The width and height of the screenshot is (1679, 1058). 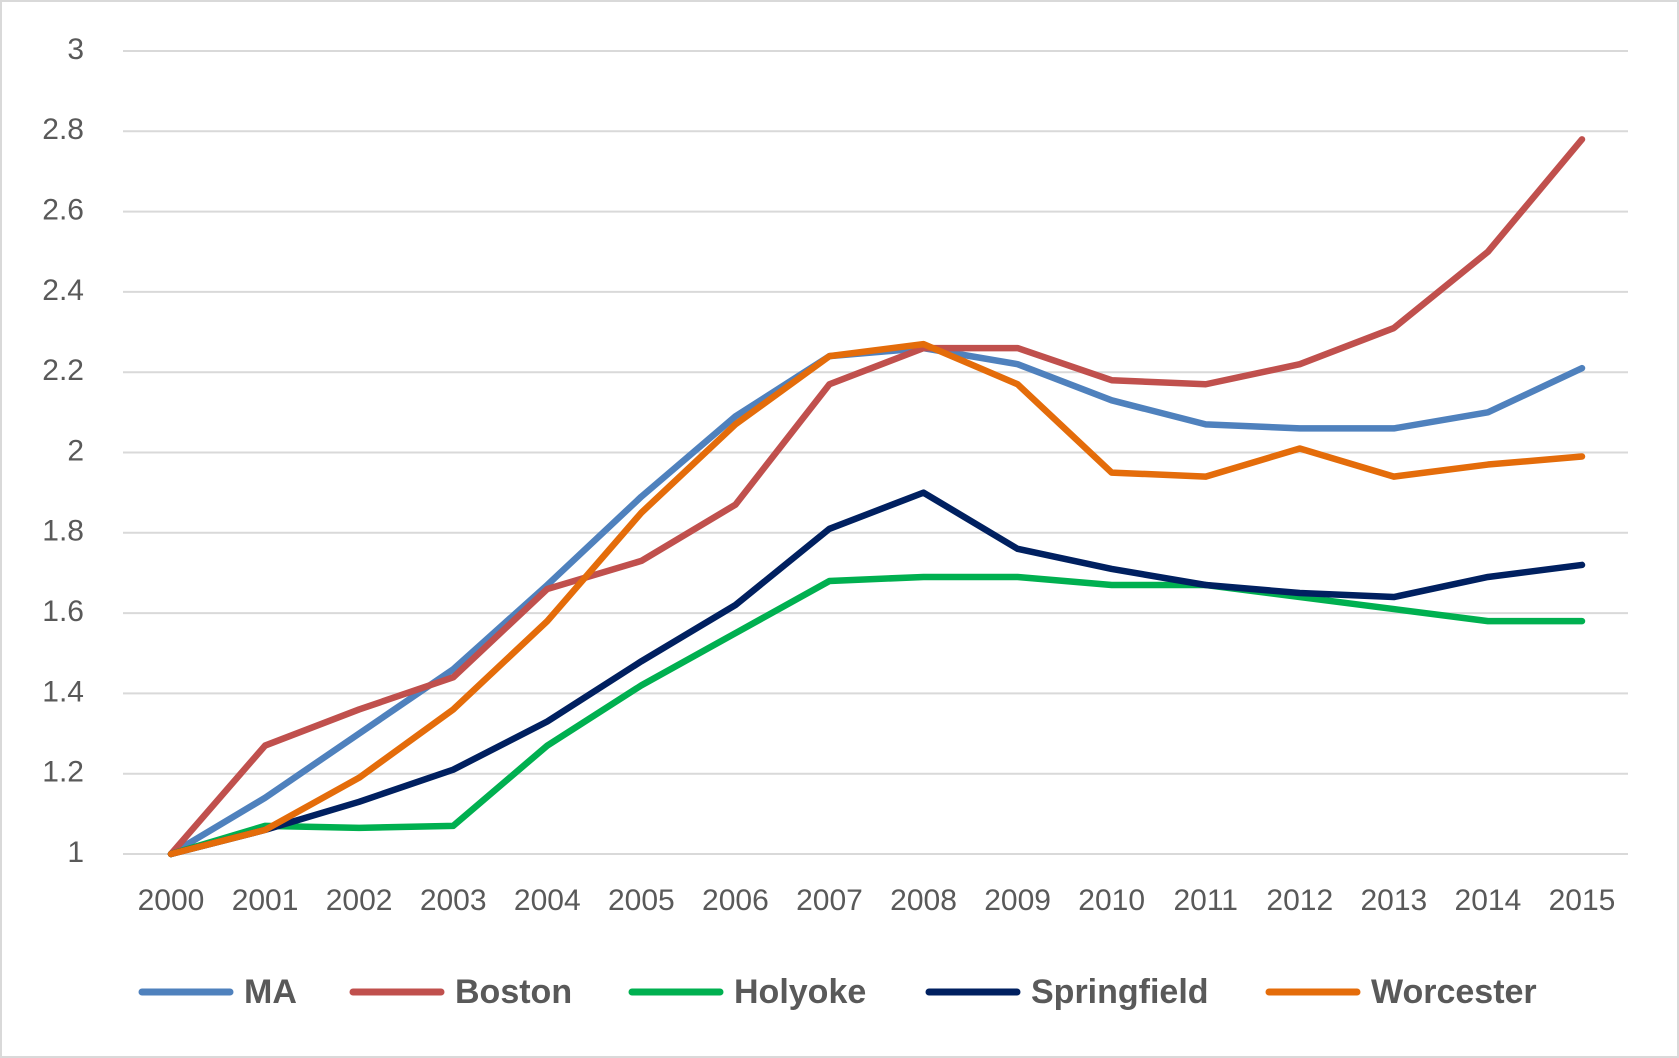 I want to click on y-tick-label: 1, so click(x=75, y=852).